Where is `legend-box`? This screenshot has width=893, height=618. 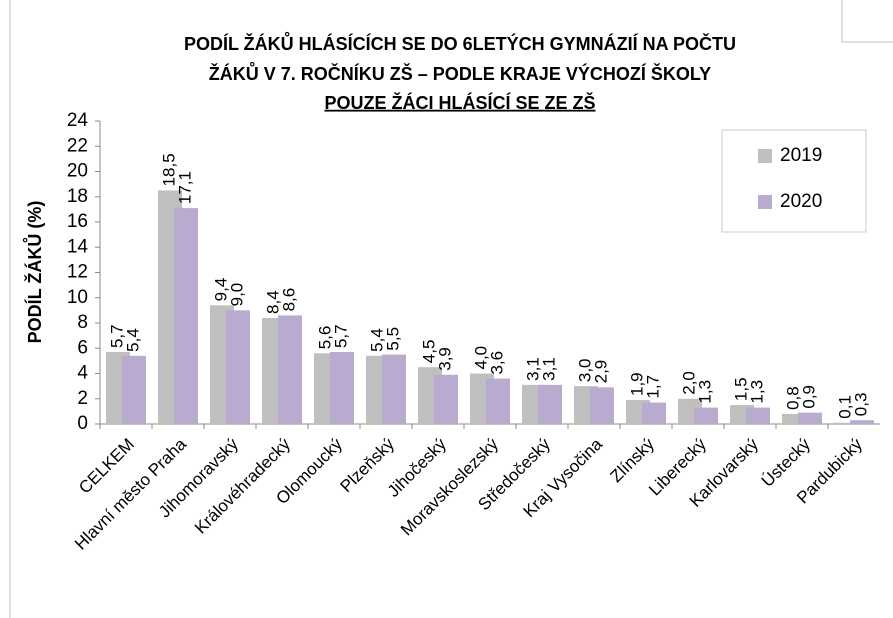
legend-box is located at coordinates (794, 181).